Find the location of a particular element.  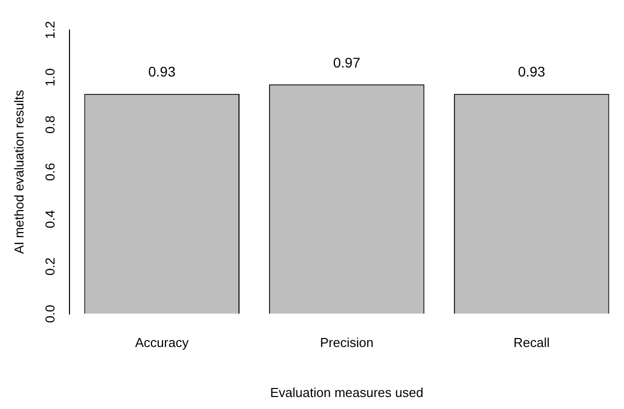

y-axis-title: AI method evaluation results is located at coordinates (18, 171).